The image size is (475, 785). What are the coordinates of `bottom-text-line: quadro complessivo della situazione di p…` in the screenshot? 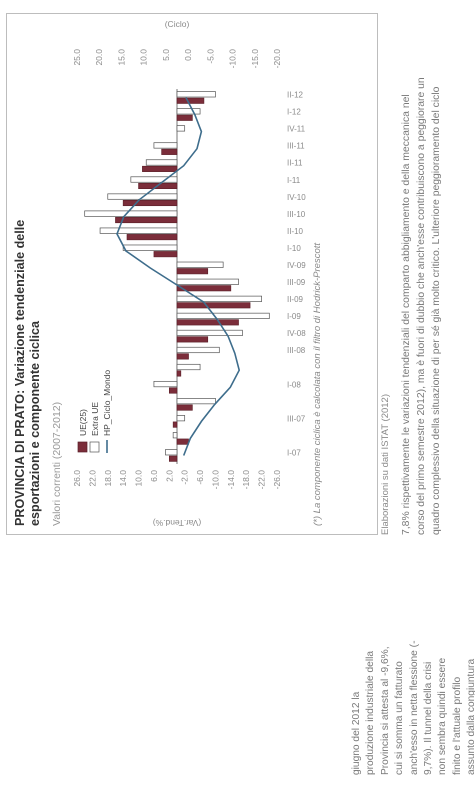 It's located at (436, 310).